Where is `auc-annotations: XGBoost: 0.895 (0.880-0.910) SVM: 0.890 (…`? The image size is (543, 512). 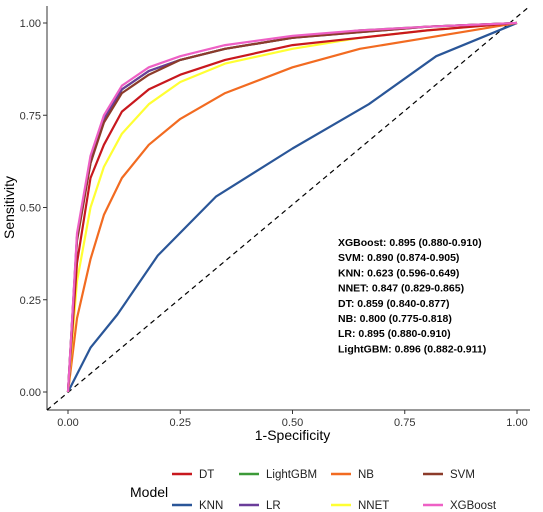
auc-annotations: XGBoost: 0.895 (0.880-0.910) SVM: 0.890 (… is located at coordinates (412, 296).